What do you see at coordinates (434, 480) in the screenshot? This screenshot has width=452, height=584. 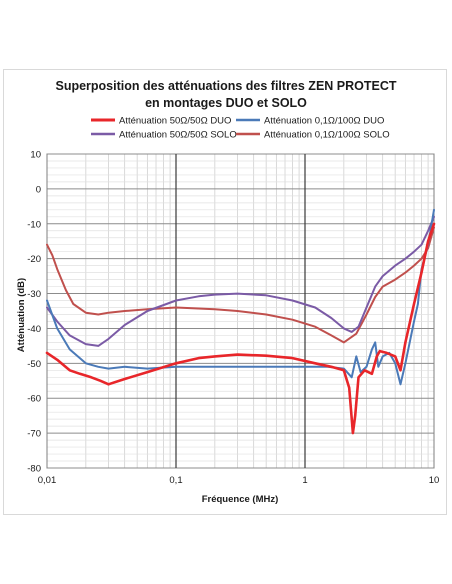 I see `x-tick-label: 10` at bounding box center [434, 480].